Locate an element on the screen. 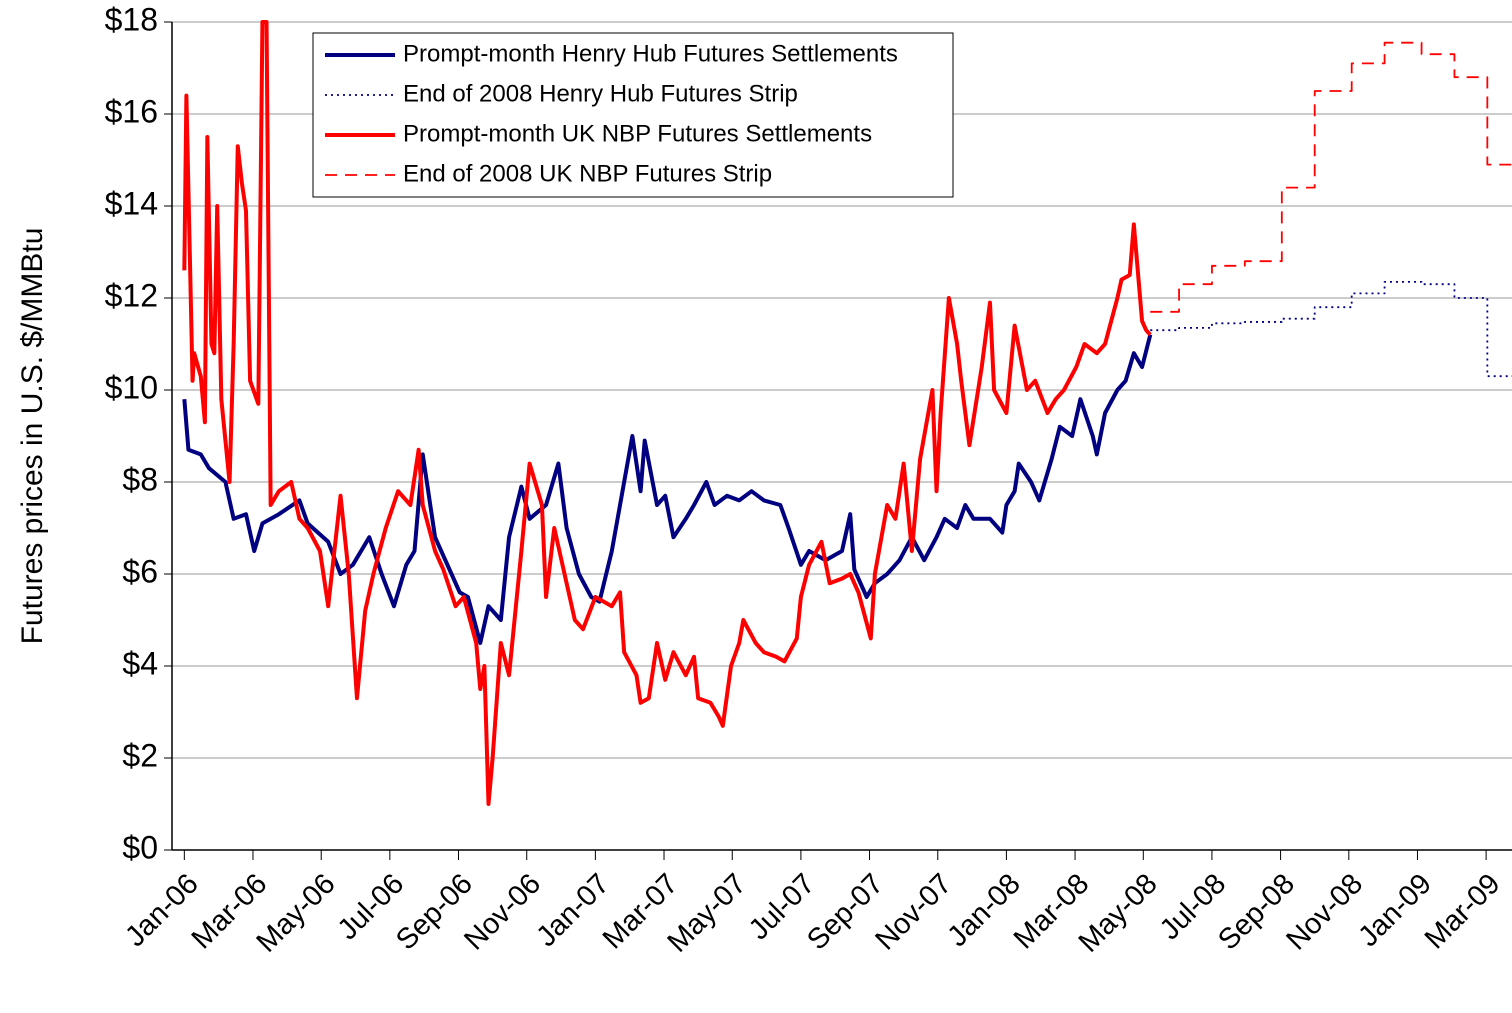 This screenshot has width=1512, height=1013. x-tick-label: Mar-09 is located at coordinates (1463, 912).